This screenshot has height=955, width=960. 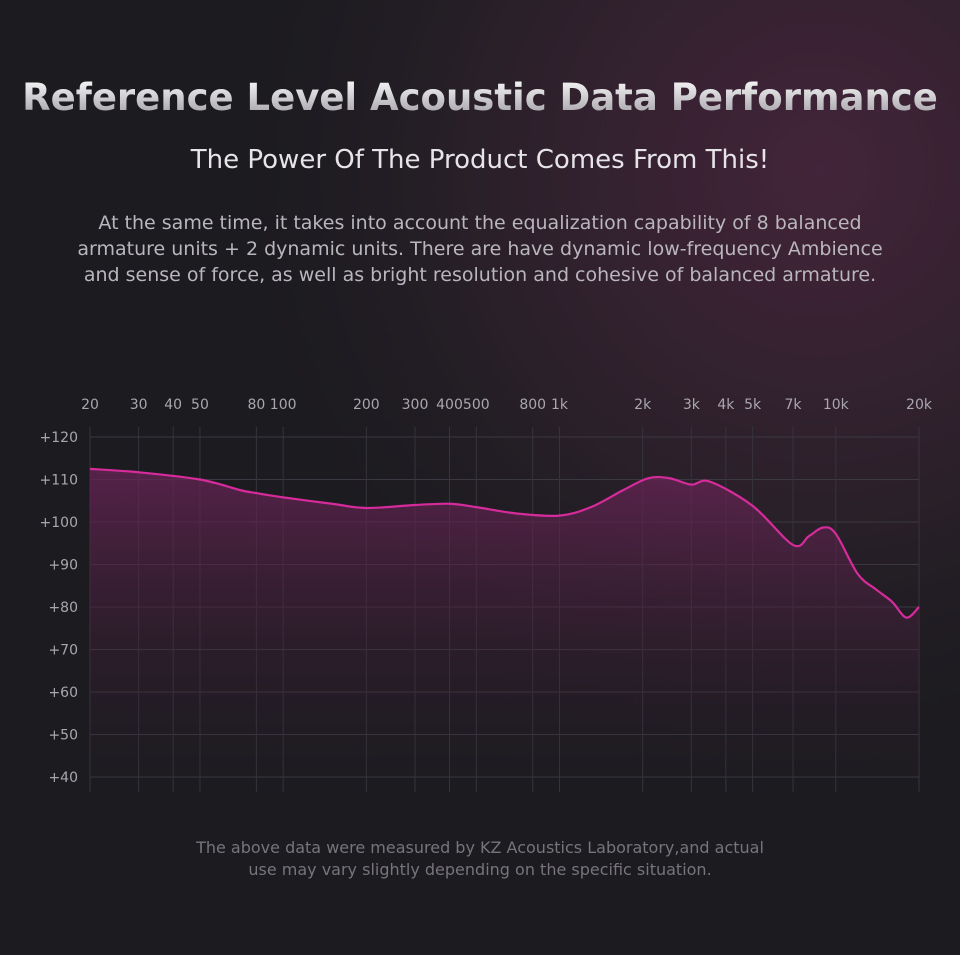 I want to click on x-tick-label: 400, so click(x=449, y=405).